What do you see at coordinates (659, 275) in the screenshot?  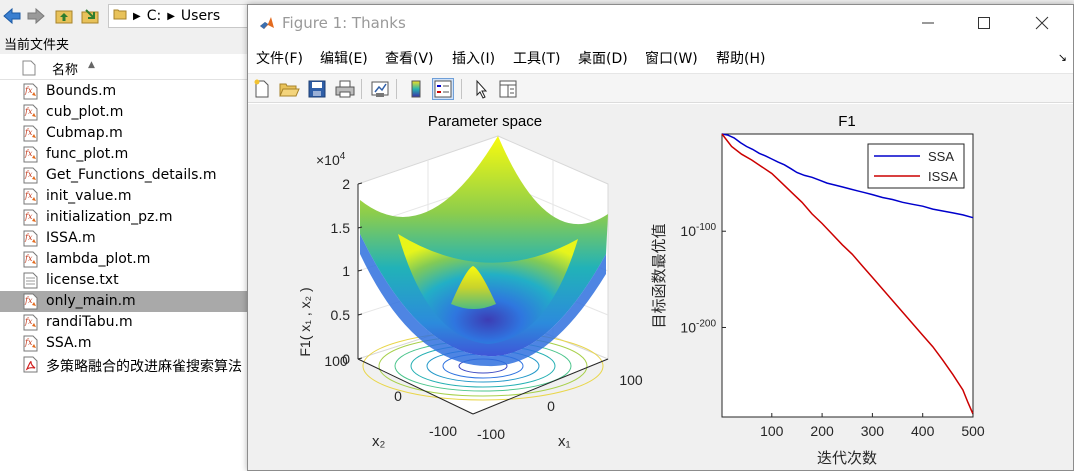 I see `y-axis-label: 目标函数最优值` at bounding box center [659, 275].